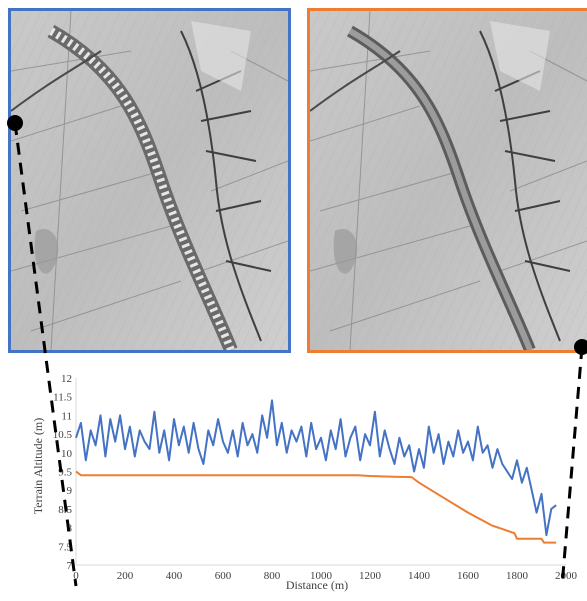  Describe the element at coordinates (38, 466) in the screenshot. I see `y-axis-label: Terrain Altitude (m)` at that location.